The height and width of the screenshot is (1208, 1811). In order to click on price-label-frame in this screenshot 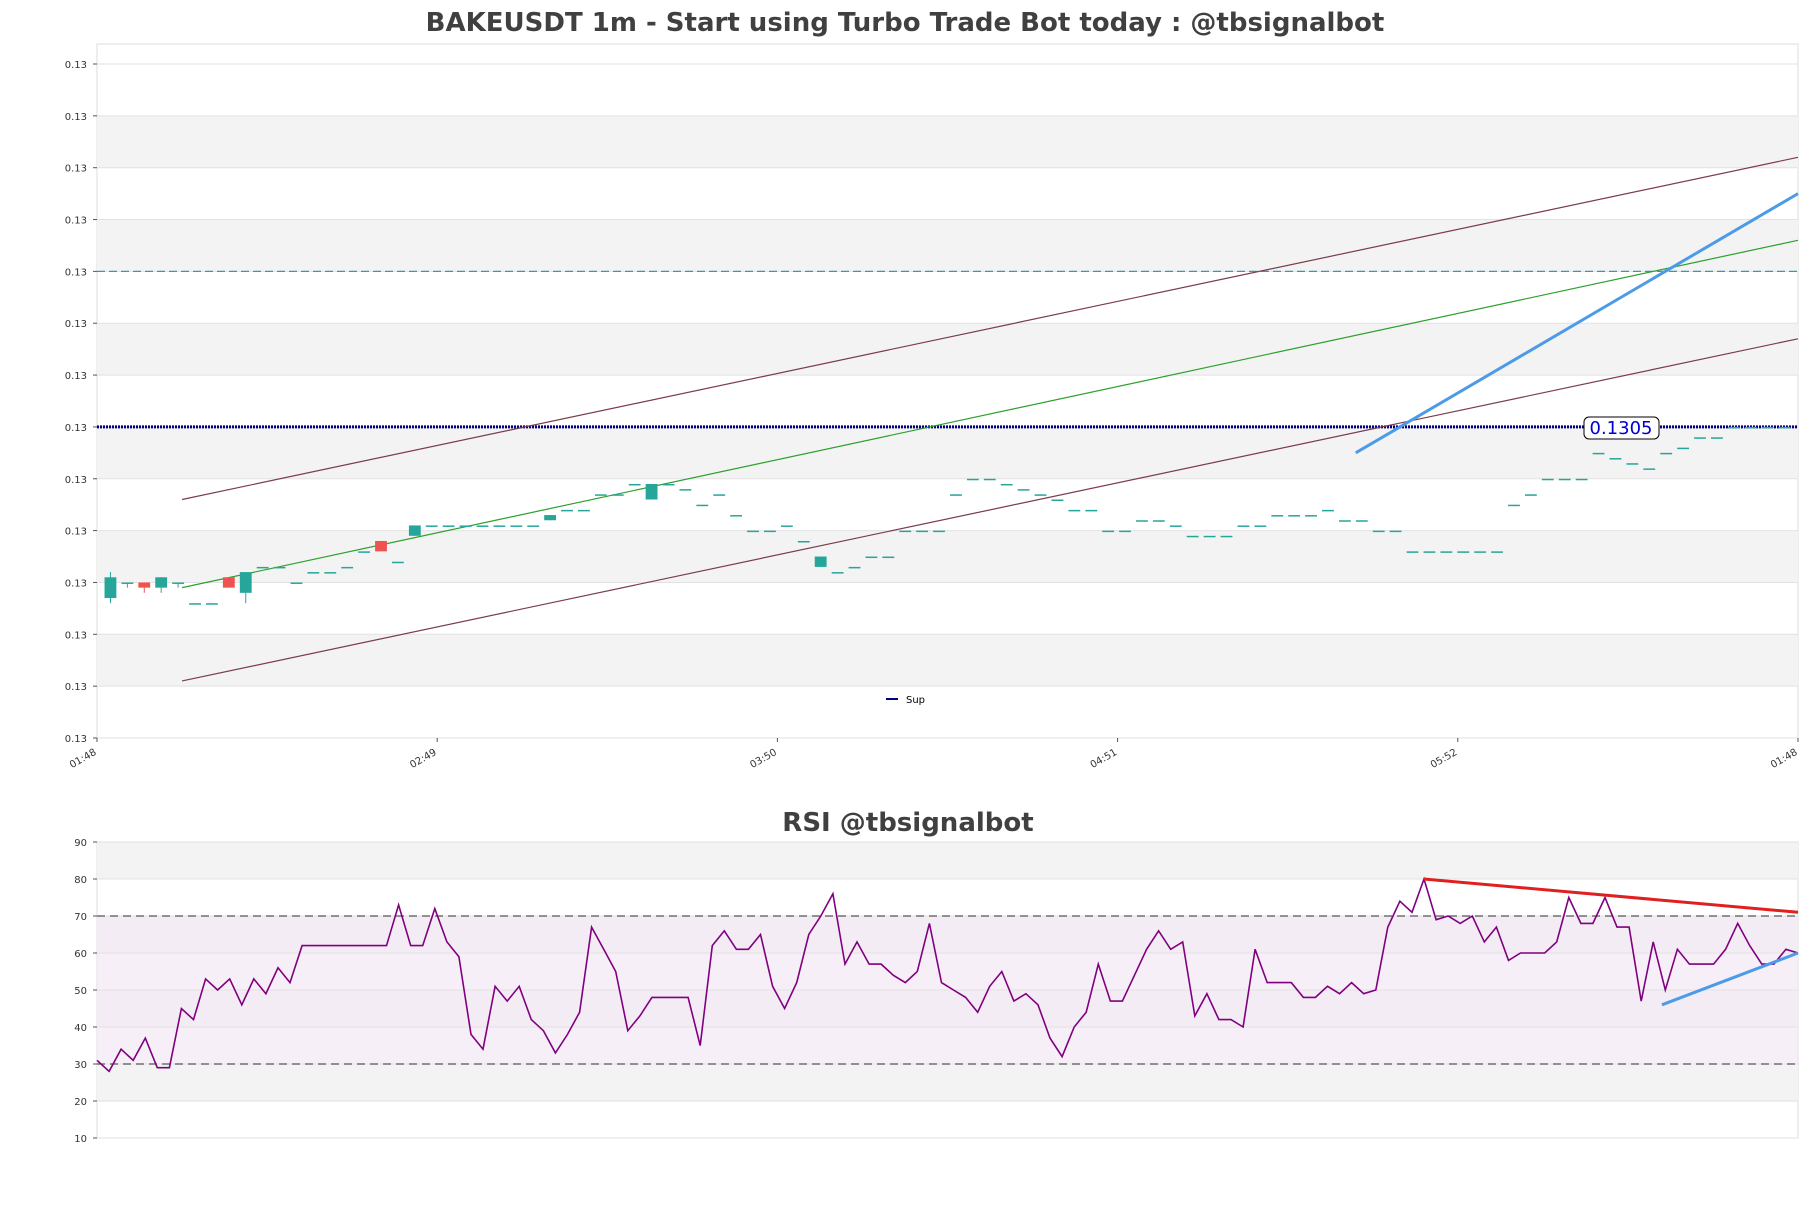, I will do `click(1621, 428)`.